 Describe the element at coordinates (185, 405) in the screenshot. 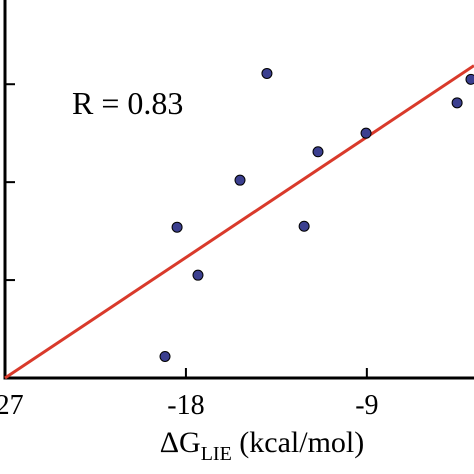

I see `x-tick-label: -18` at that location.